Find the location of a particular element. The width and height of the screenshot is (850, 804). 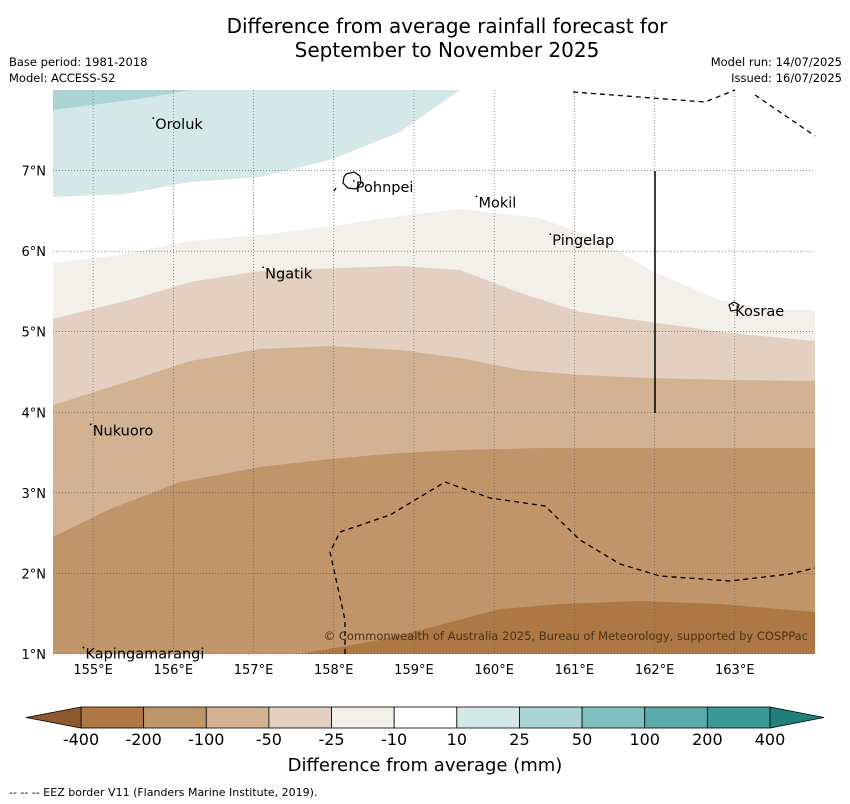

lat-tick-label: 6°N is located at coordinates (34, 252).